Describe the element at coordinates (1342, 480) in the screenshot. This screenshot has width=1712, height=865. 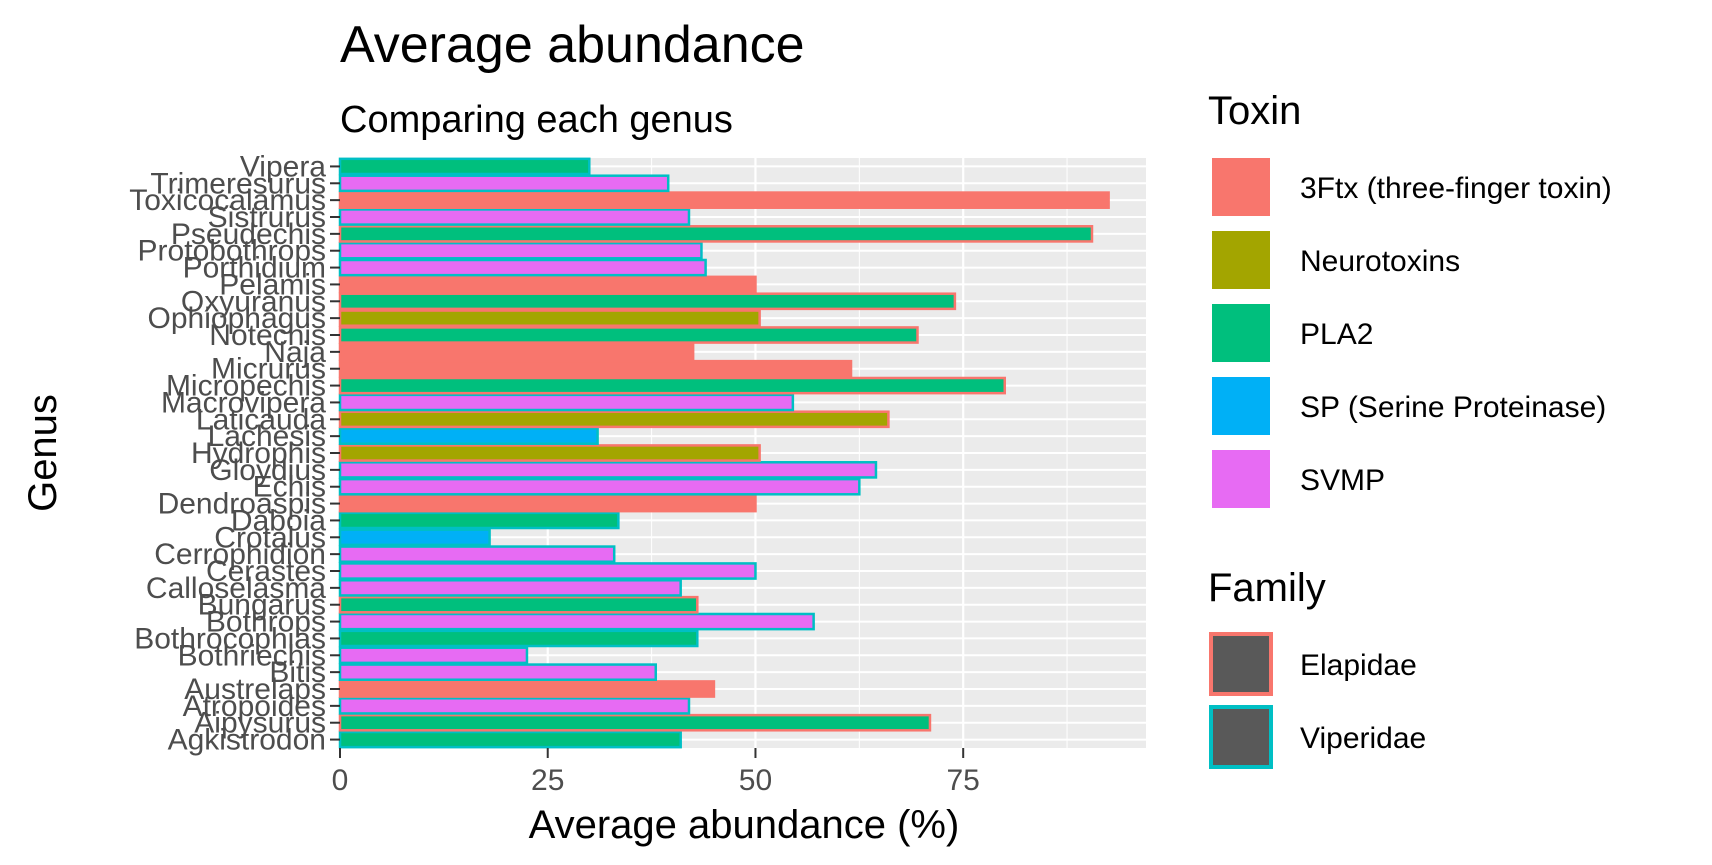
I see `legend-label: SVMP` at that location.